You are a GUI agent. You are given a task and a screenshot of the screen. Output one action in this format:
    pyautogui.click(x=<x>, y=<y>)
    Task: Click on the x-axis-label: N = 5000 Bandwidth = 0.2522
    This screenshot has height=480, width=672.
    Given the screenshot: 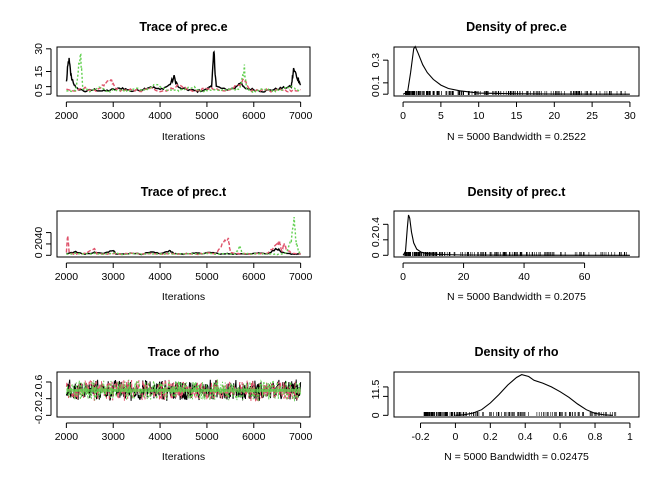 What is the action you would take?
    pyautogui.click(x=516, y=137)
    